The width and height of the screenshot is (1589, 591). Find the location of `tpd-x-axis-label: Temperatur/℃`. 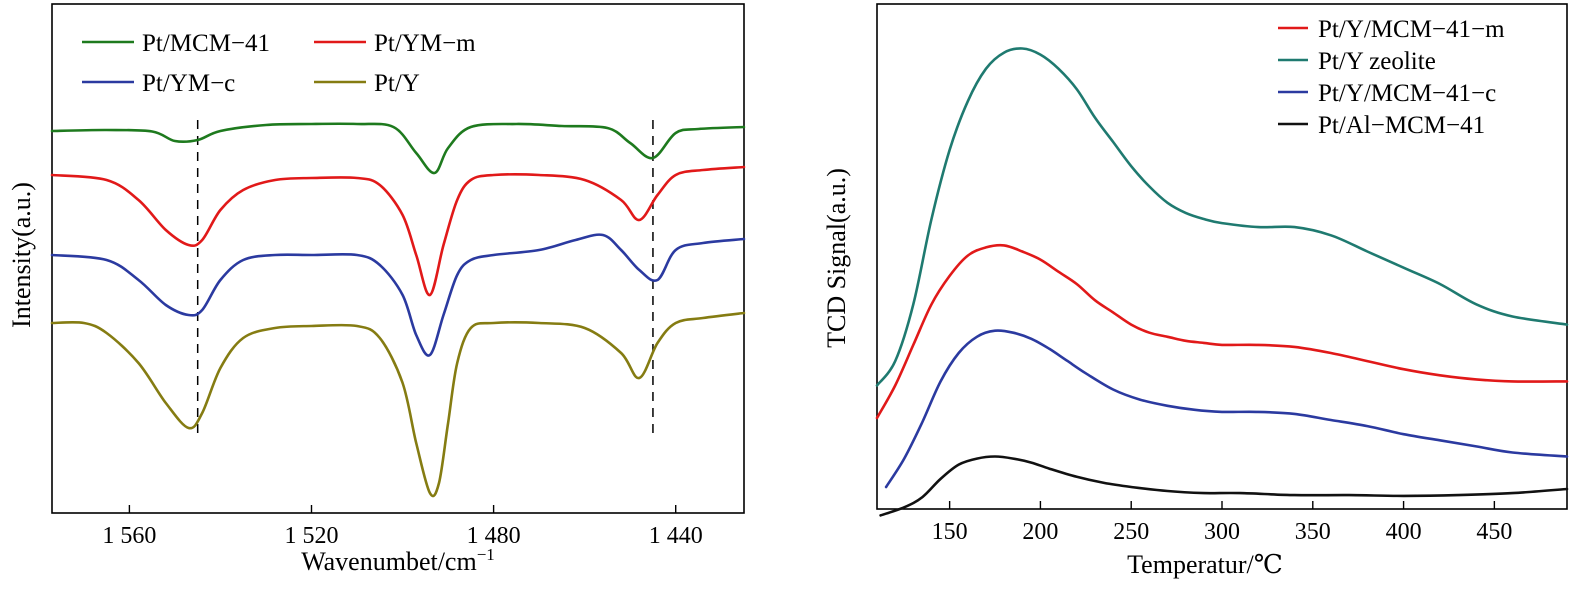

tpd-x-axis-label: Temperatur/℃ is located at coordinates (1205, 564).